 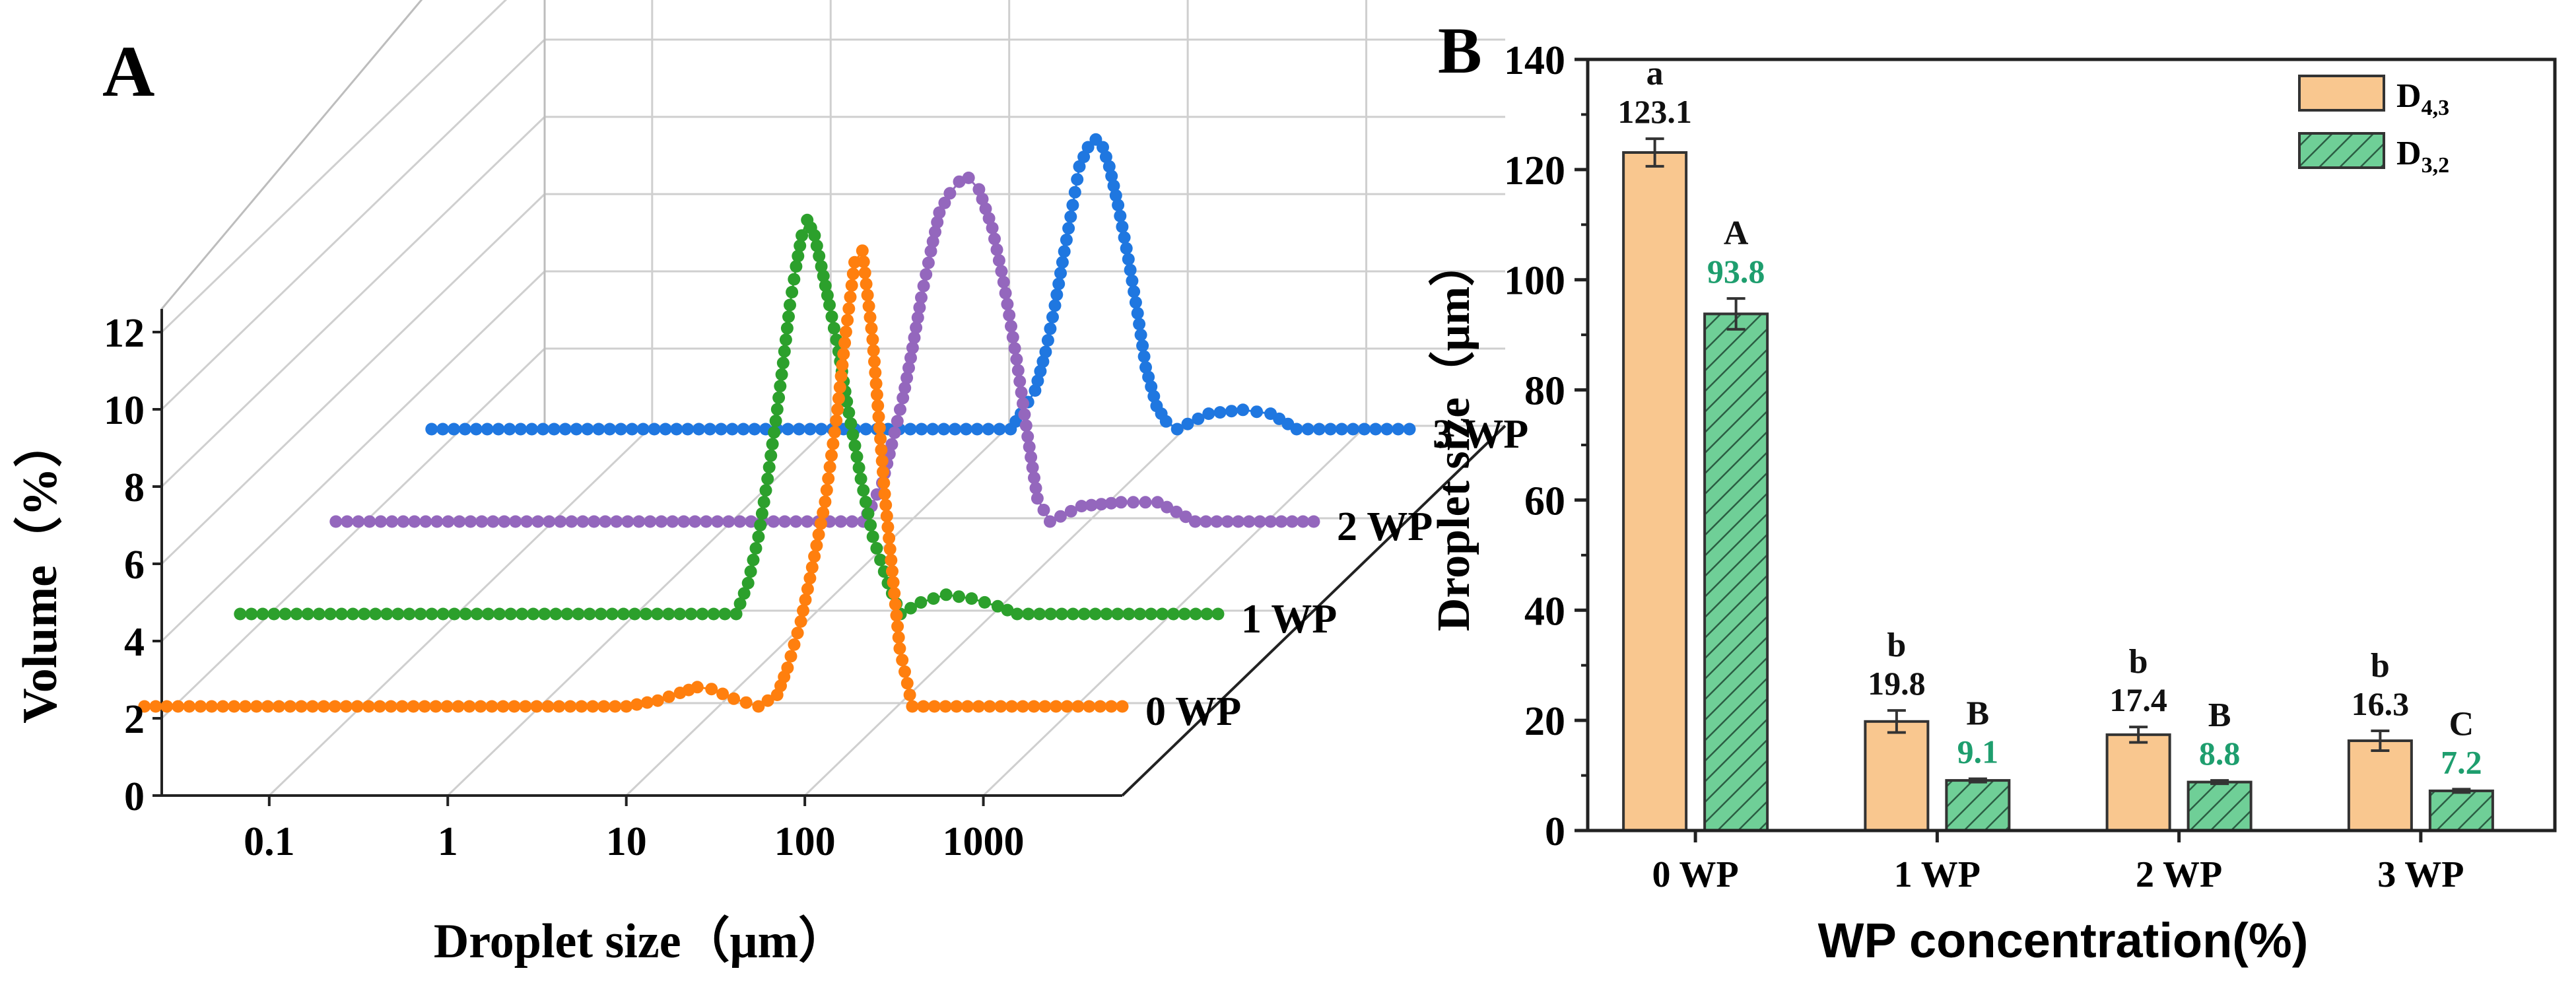 What do you see at coordinates (984, 842) in the screenshot?
I see `x-tick-label: 1000` at bounding box center [984, 842].